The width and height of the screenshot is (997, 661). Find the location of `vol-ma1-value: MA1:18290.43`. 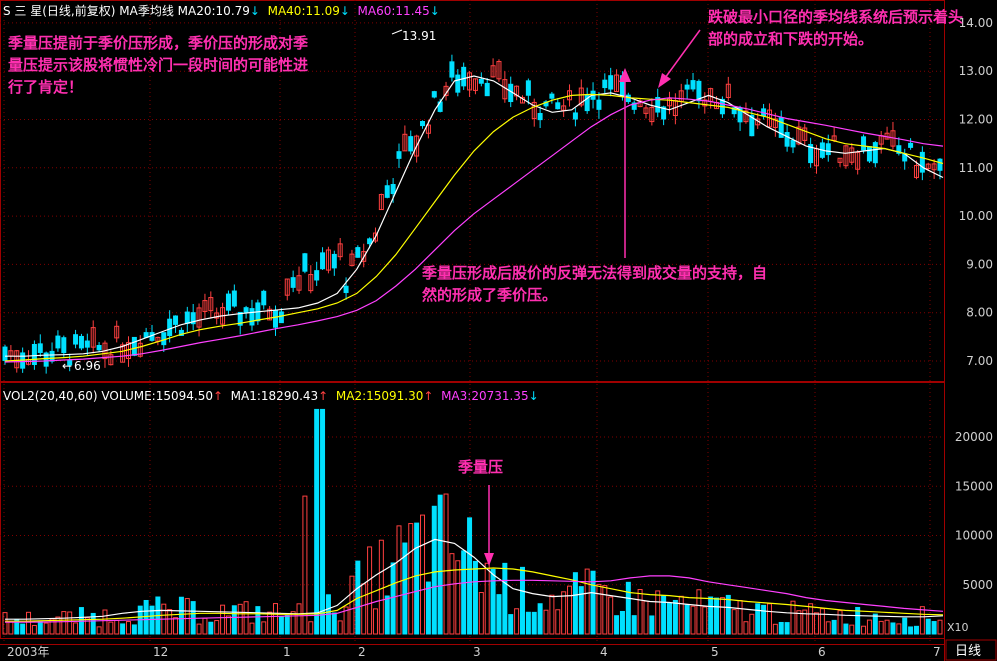

vol-ma1-value: MA1:18290.43 is located at coordinates (274, 396).